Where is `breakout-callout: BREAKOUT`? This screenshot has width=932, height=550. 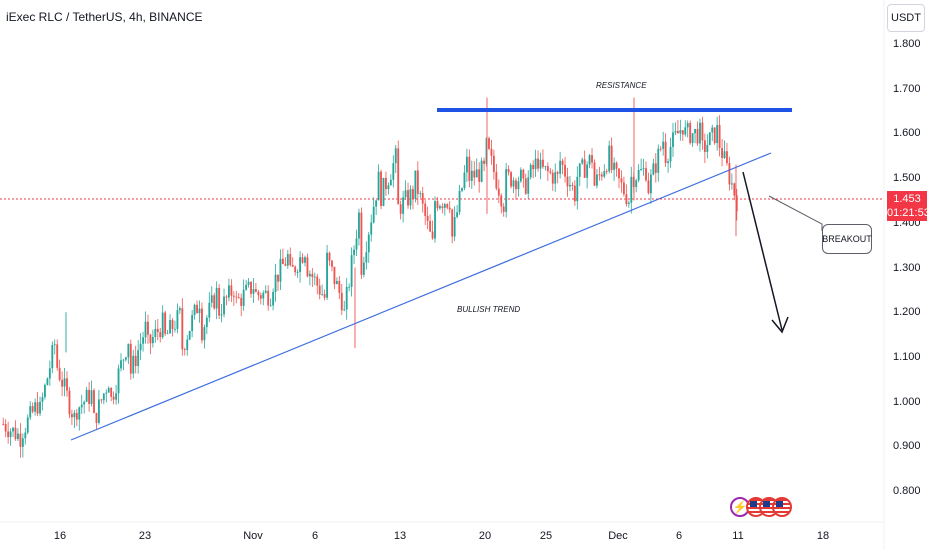
breakout-callout: BREAKOUT is located at coordinates (847, 239).